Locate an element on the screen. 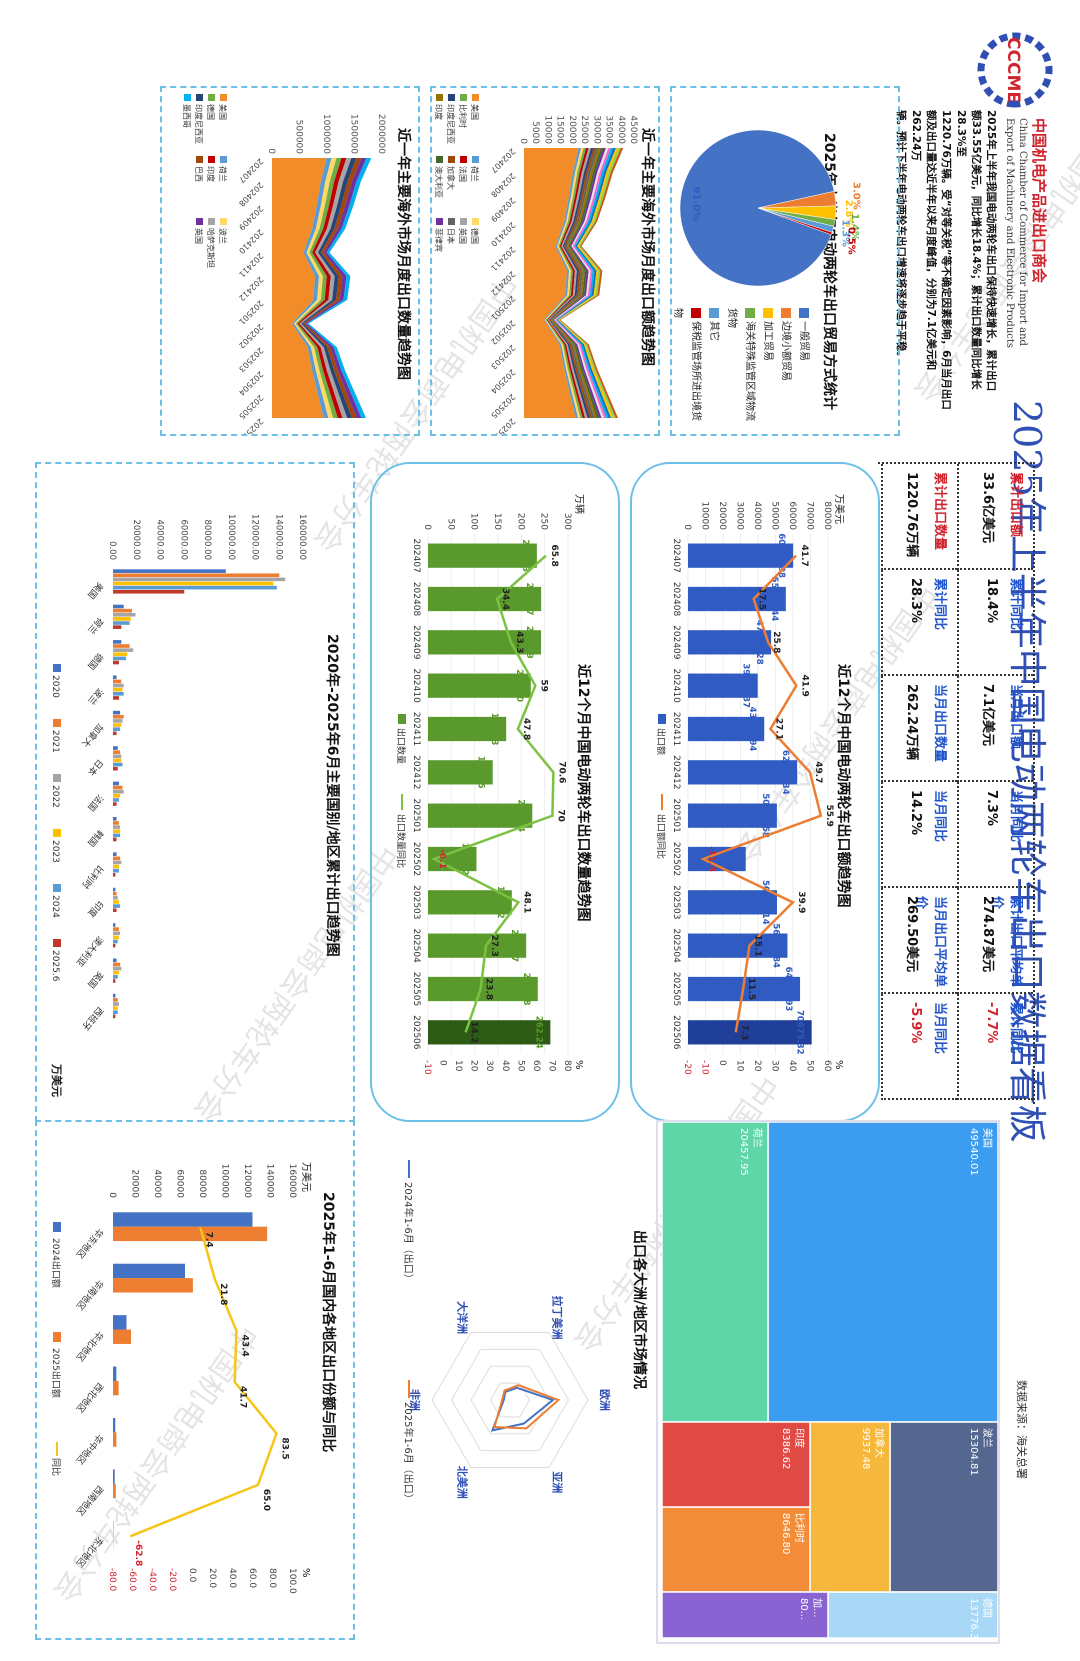 The width and height of the screenshot is (1080, 1661). bar-data-label: 223.44 is located at coordinates (520, 815).